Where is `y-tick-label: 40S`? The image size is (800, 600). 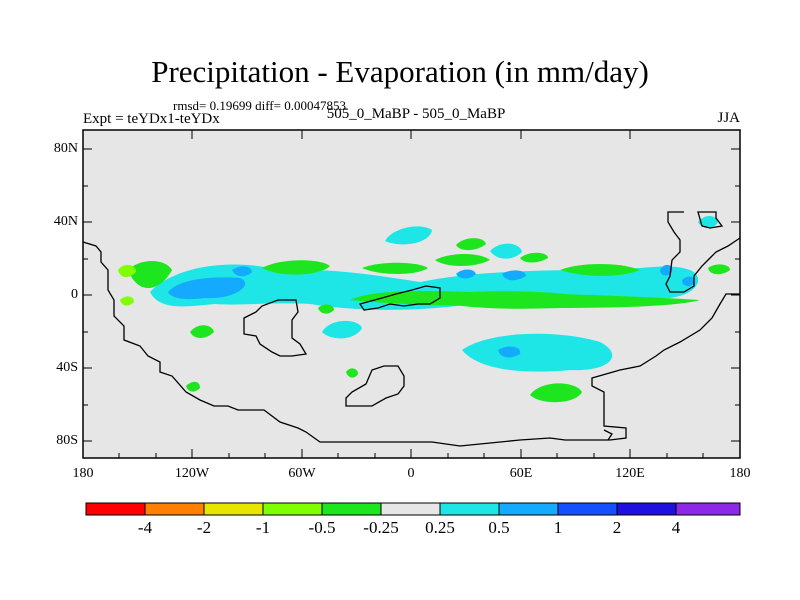 y-tick-label: 40S is located at coordinates (67, 367).